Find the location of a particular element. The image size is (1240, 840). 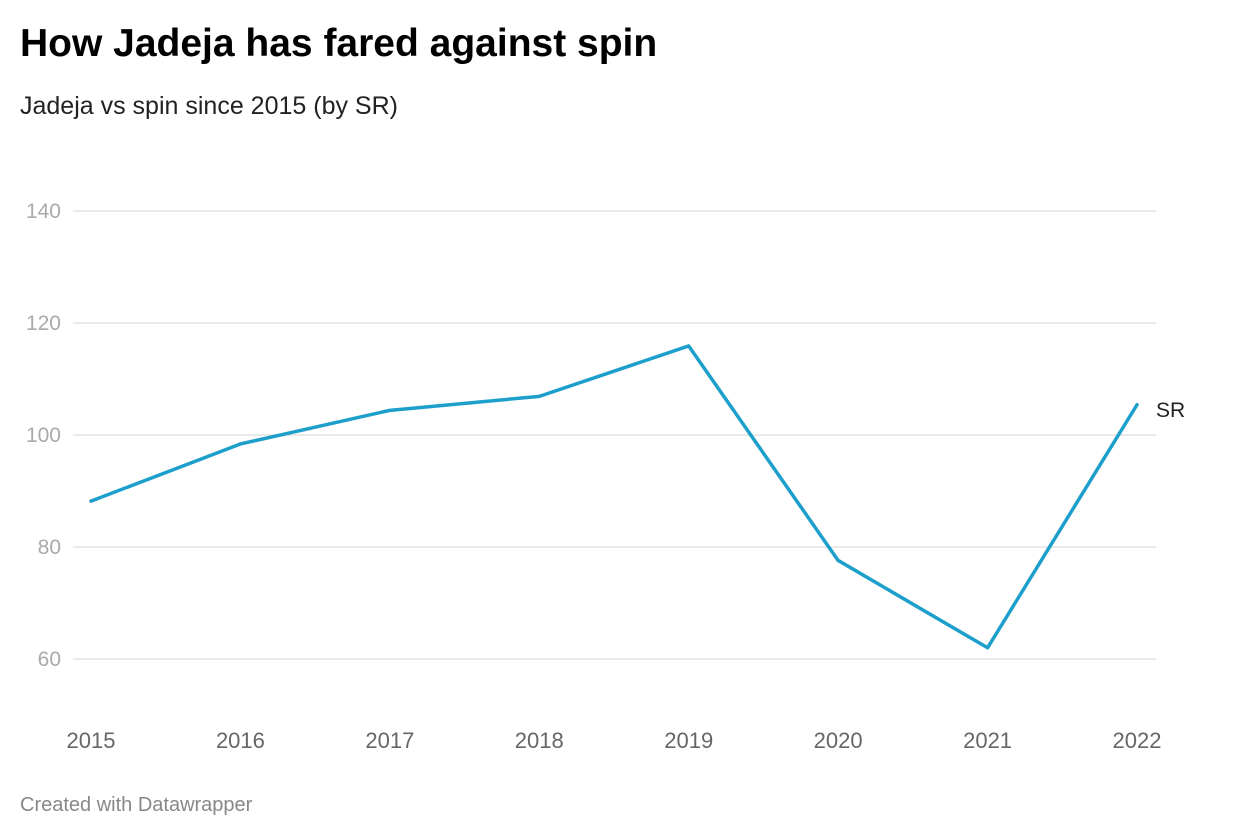

y-tick-label: 60 is located at coordinates (49, 659).